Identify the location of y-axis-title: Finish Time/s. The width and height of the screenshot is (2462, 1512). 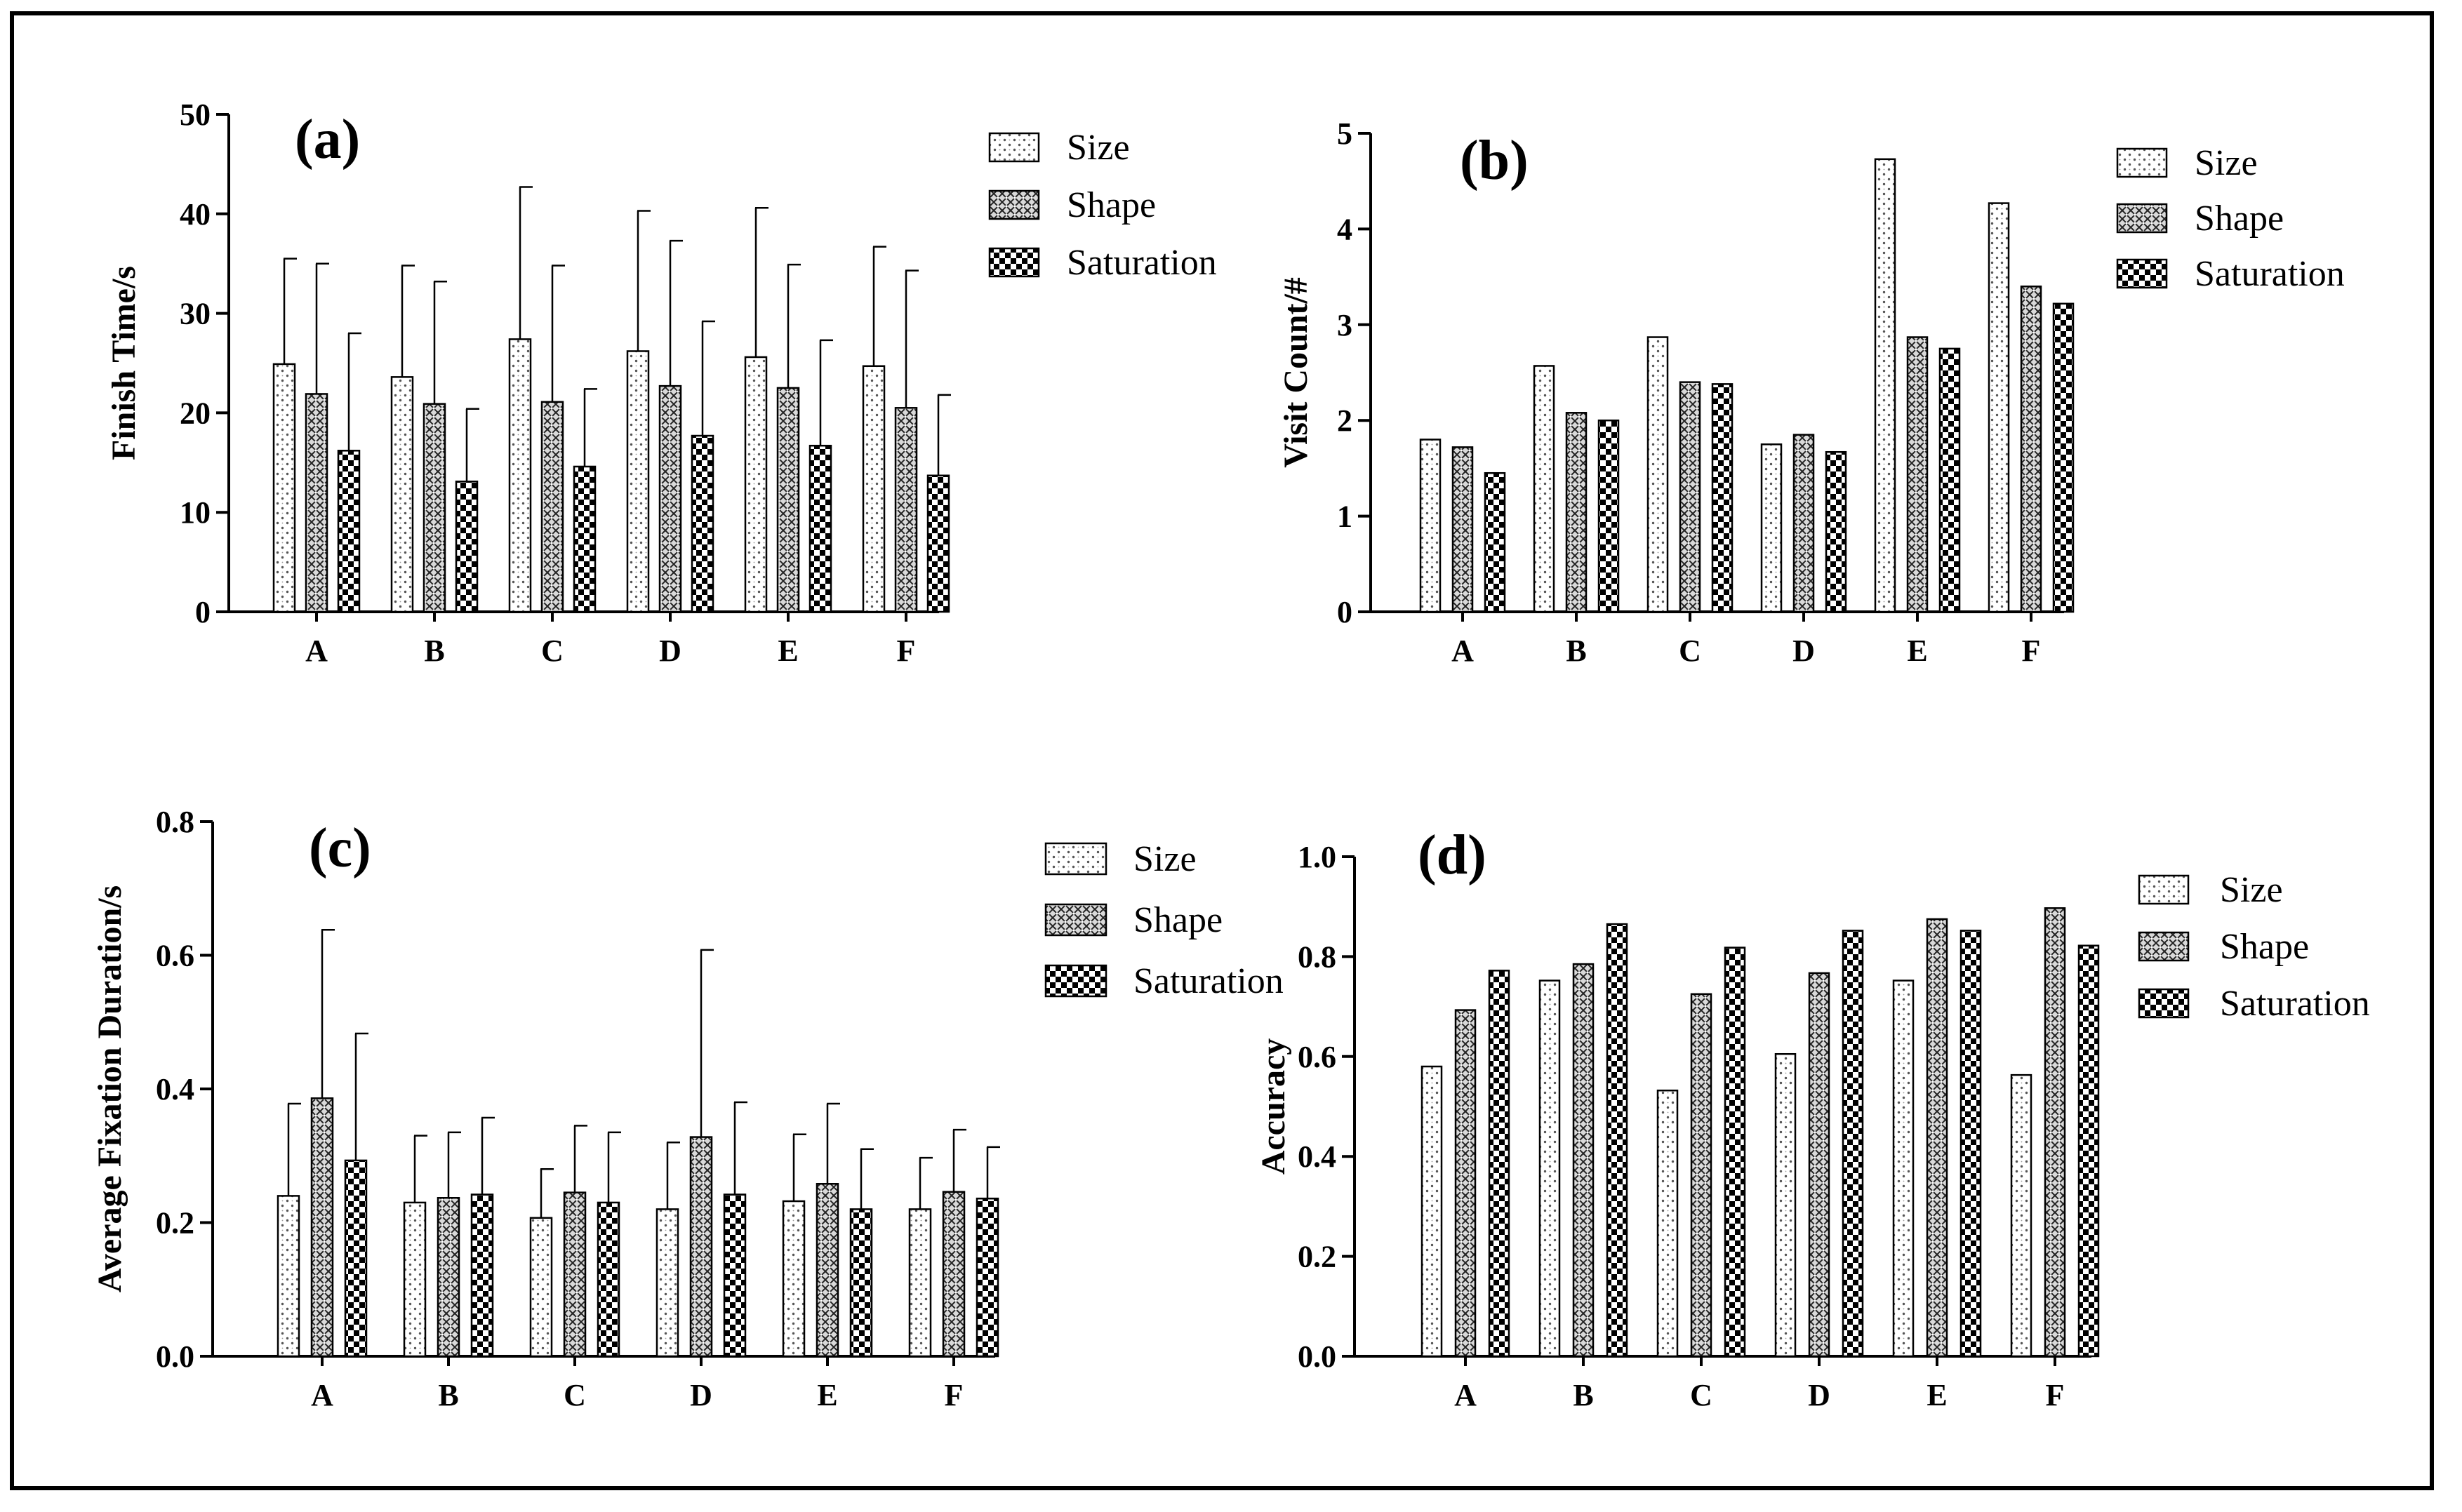
(124, 363).